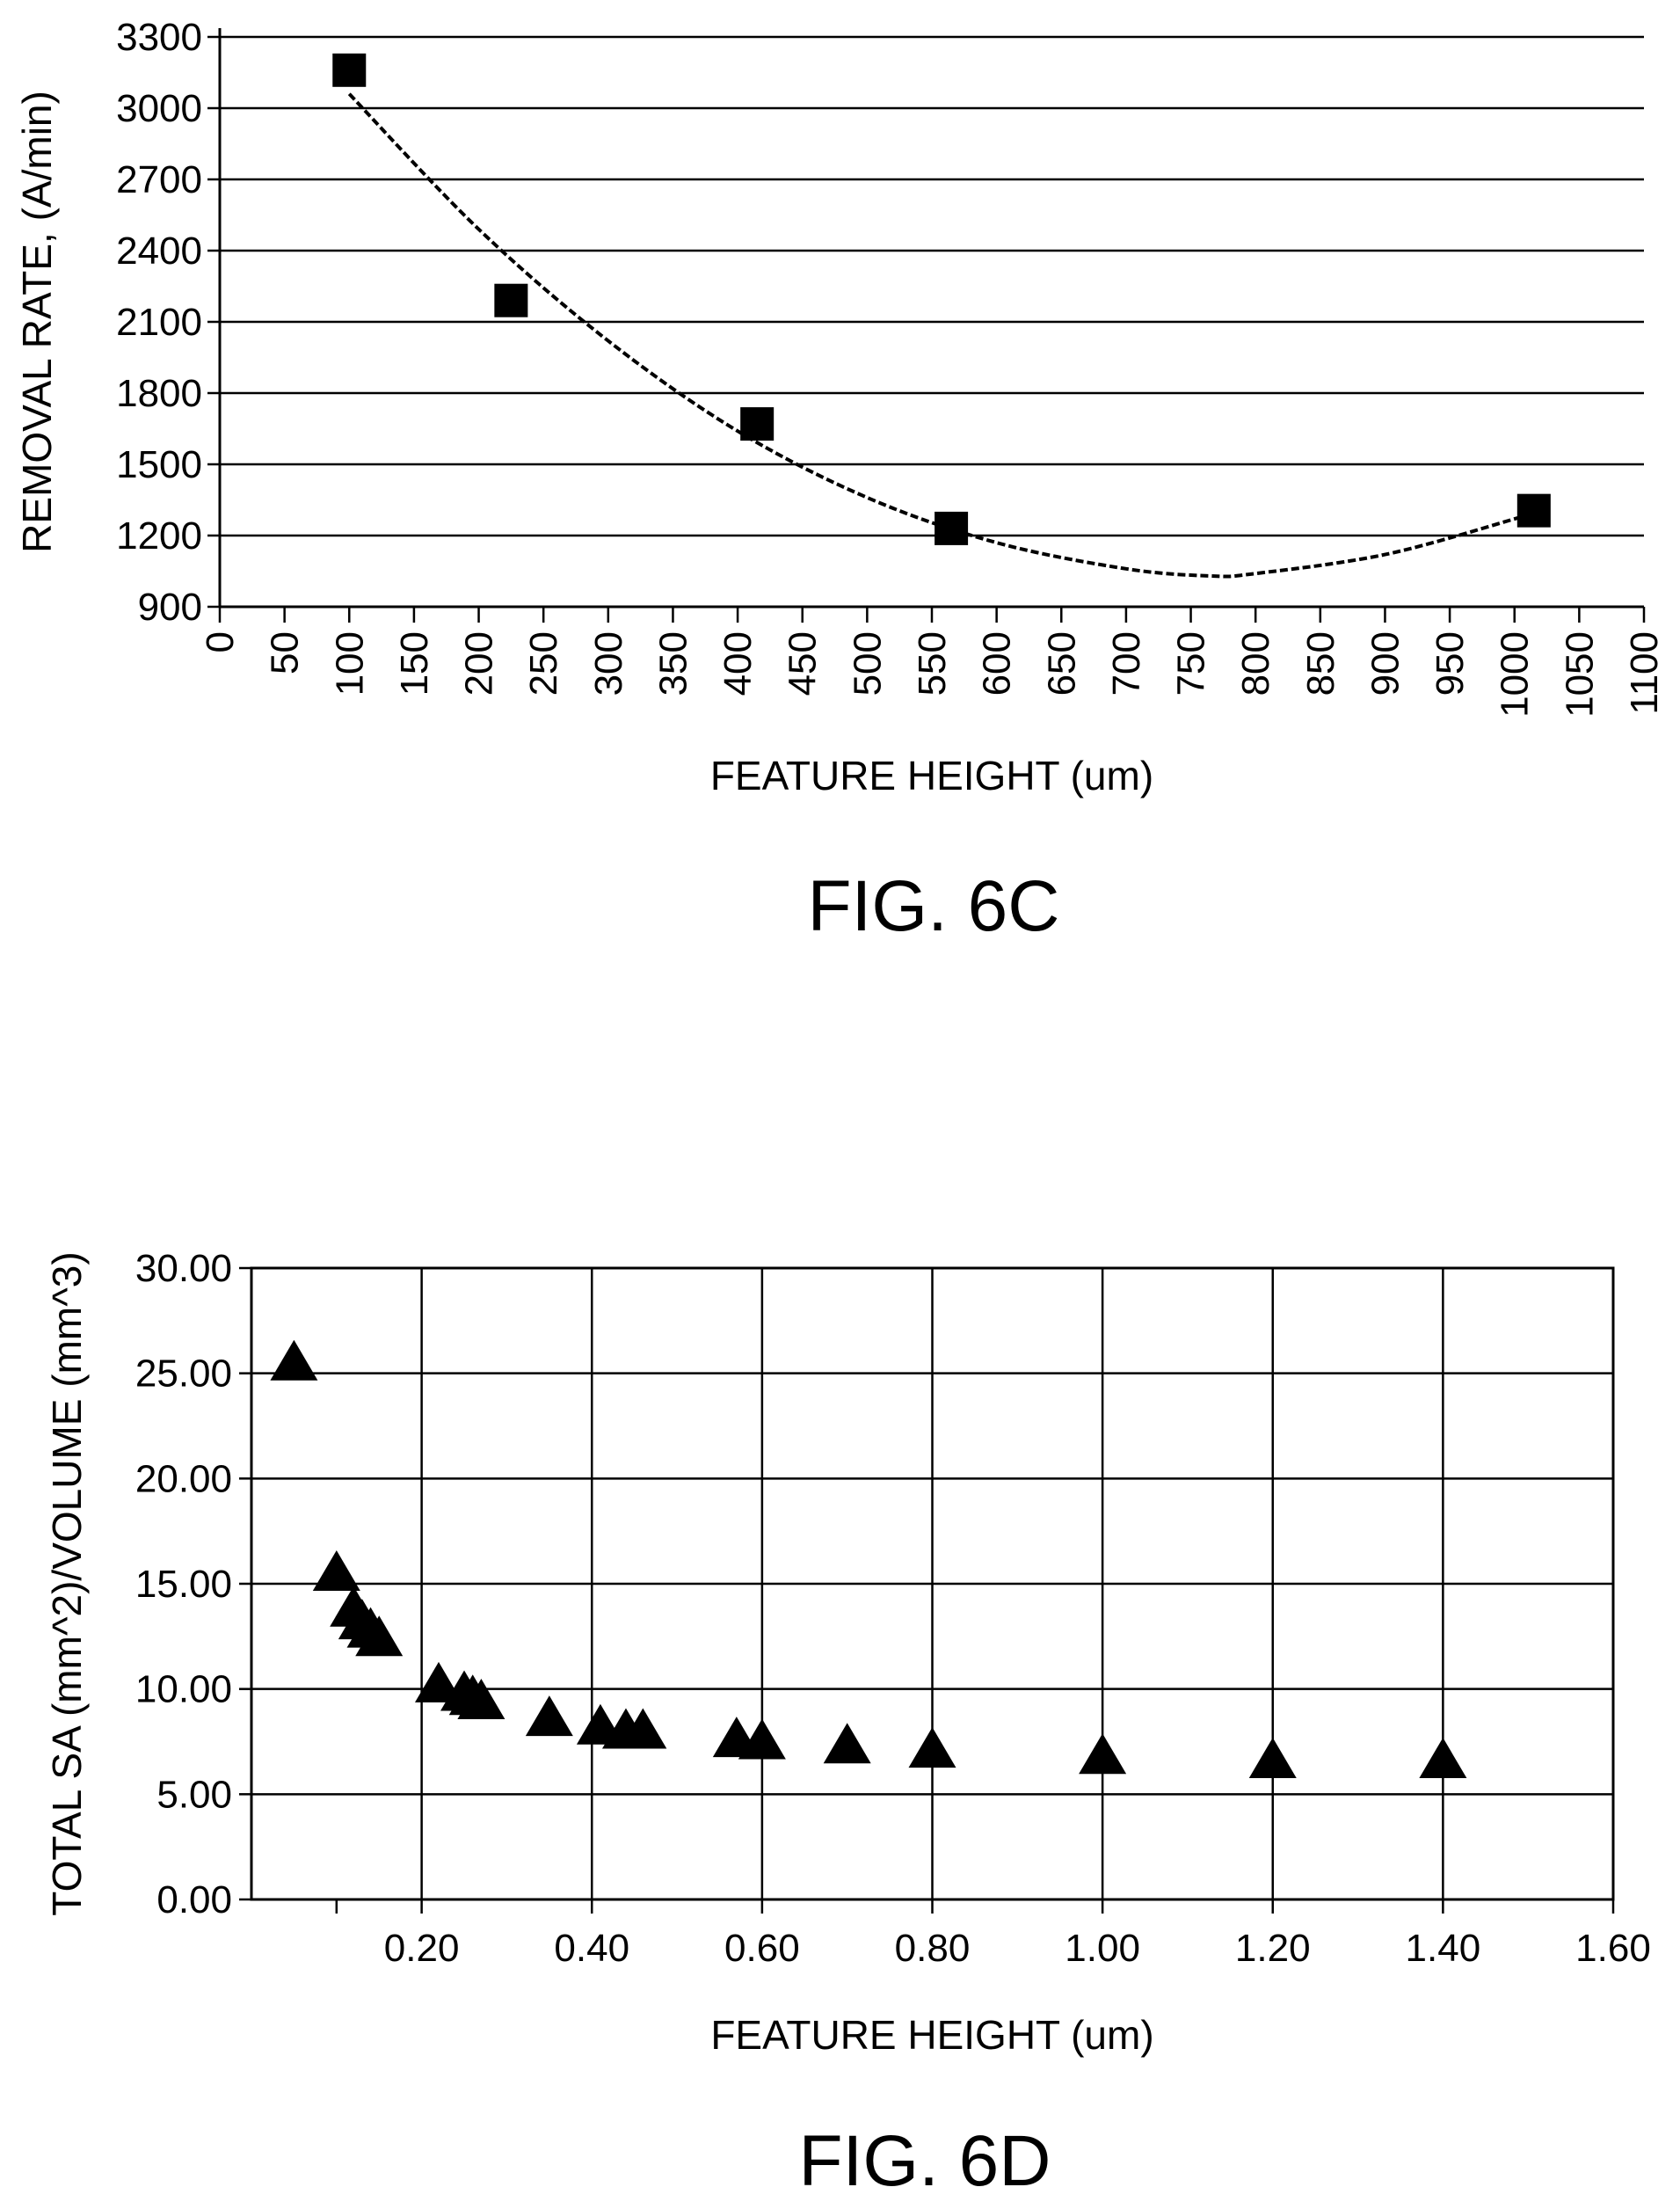  What do you see at coordinates (159, 464) in the screenshot?
I see `y-tick-label: 1500` at bounding box center [159, 464].